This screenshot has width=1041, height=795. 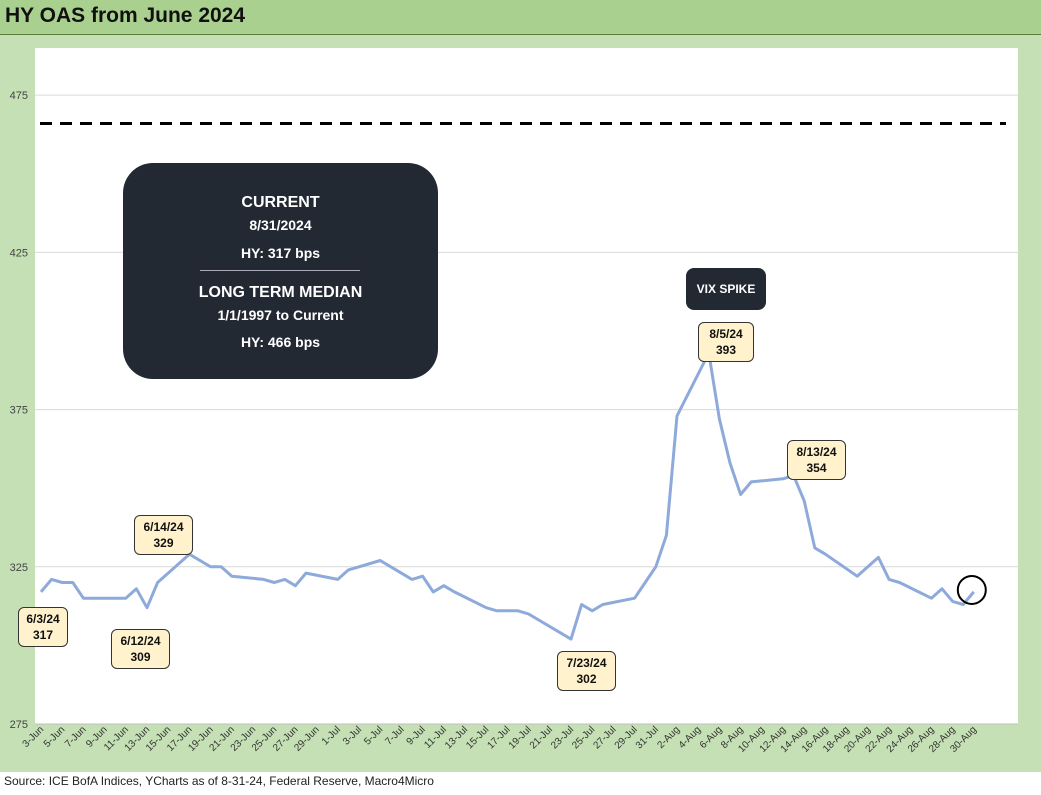 What do you see at coordinates (586, 679) in the screenshot?
I see `callout-value: 302` at bounding box center [586, 679].